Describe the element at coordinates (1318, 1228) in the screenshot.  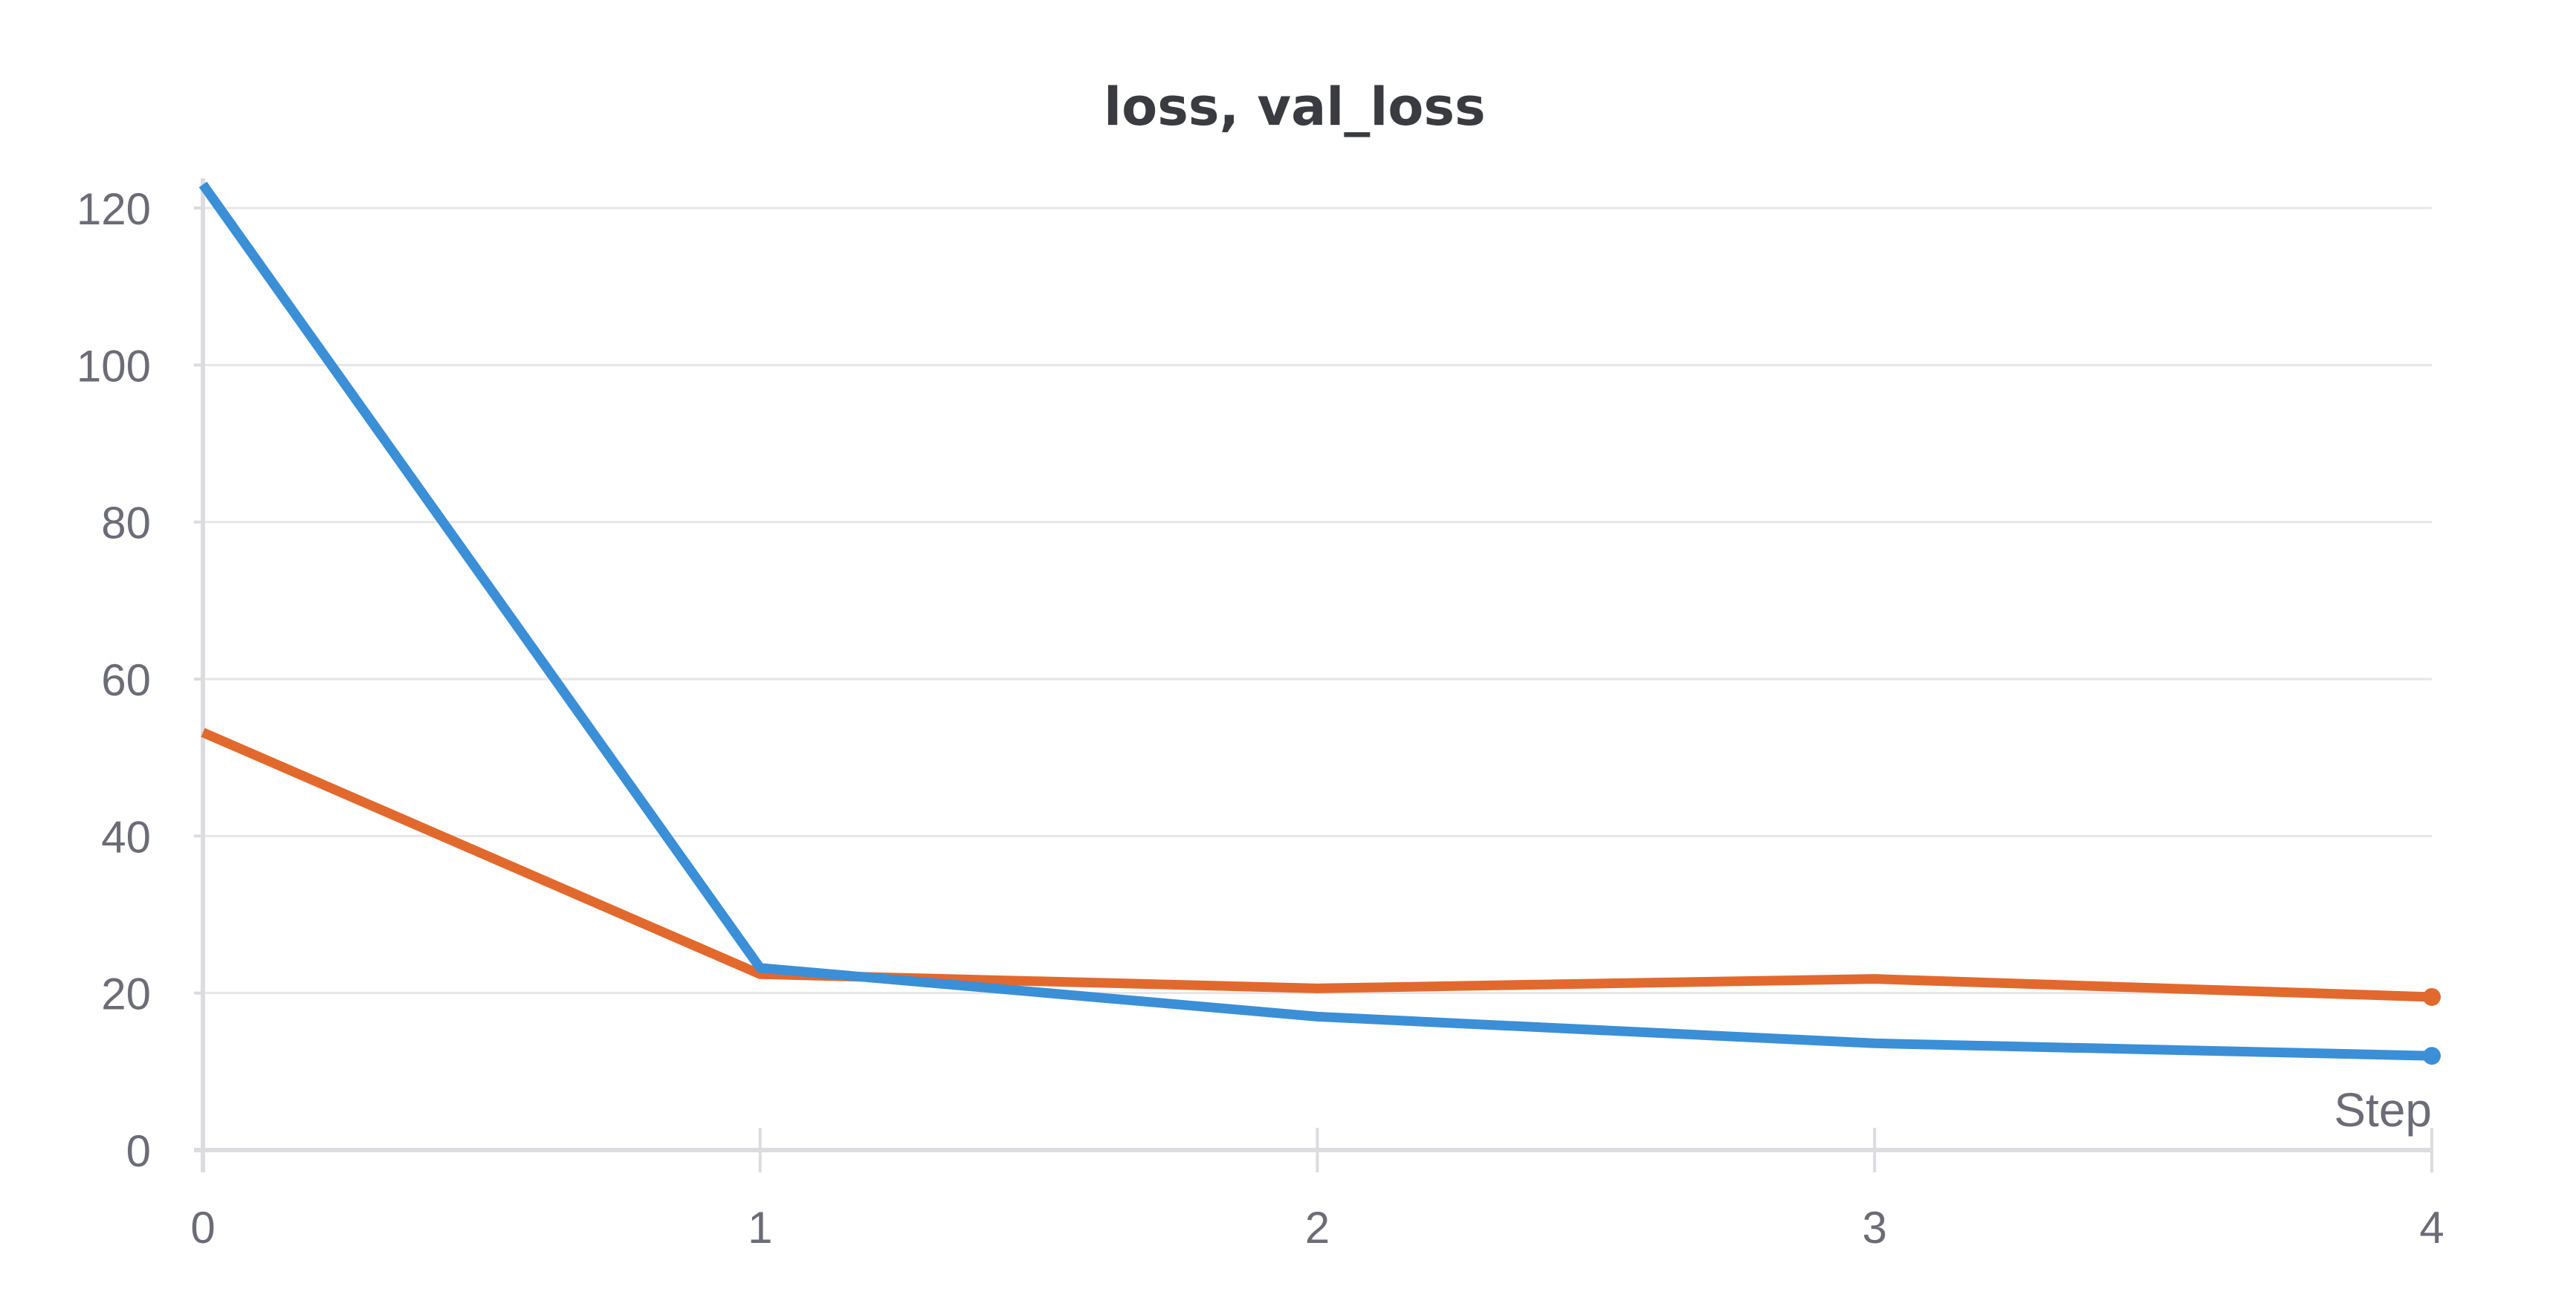
I see `x-tick-label: 2` at that location.